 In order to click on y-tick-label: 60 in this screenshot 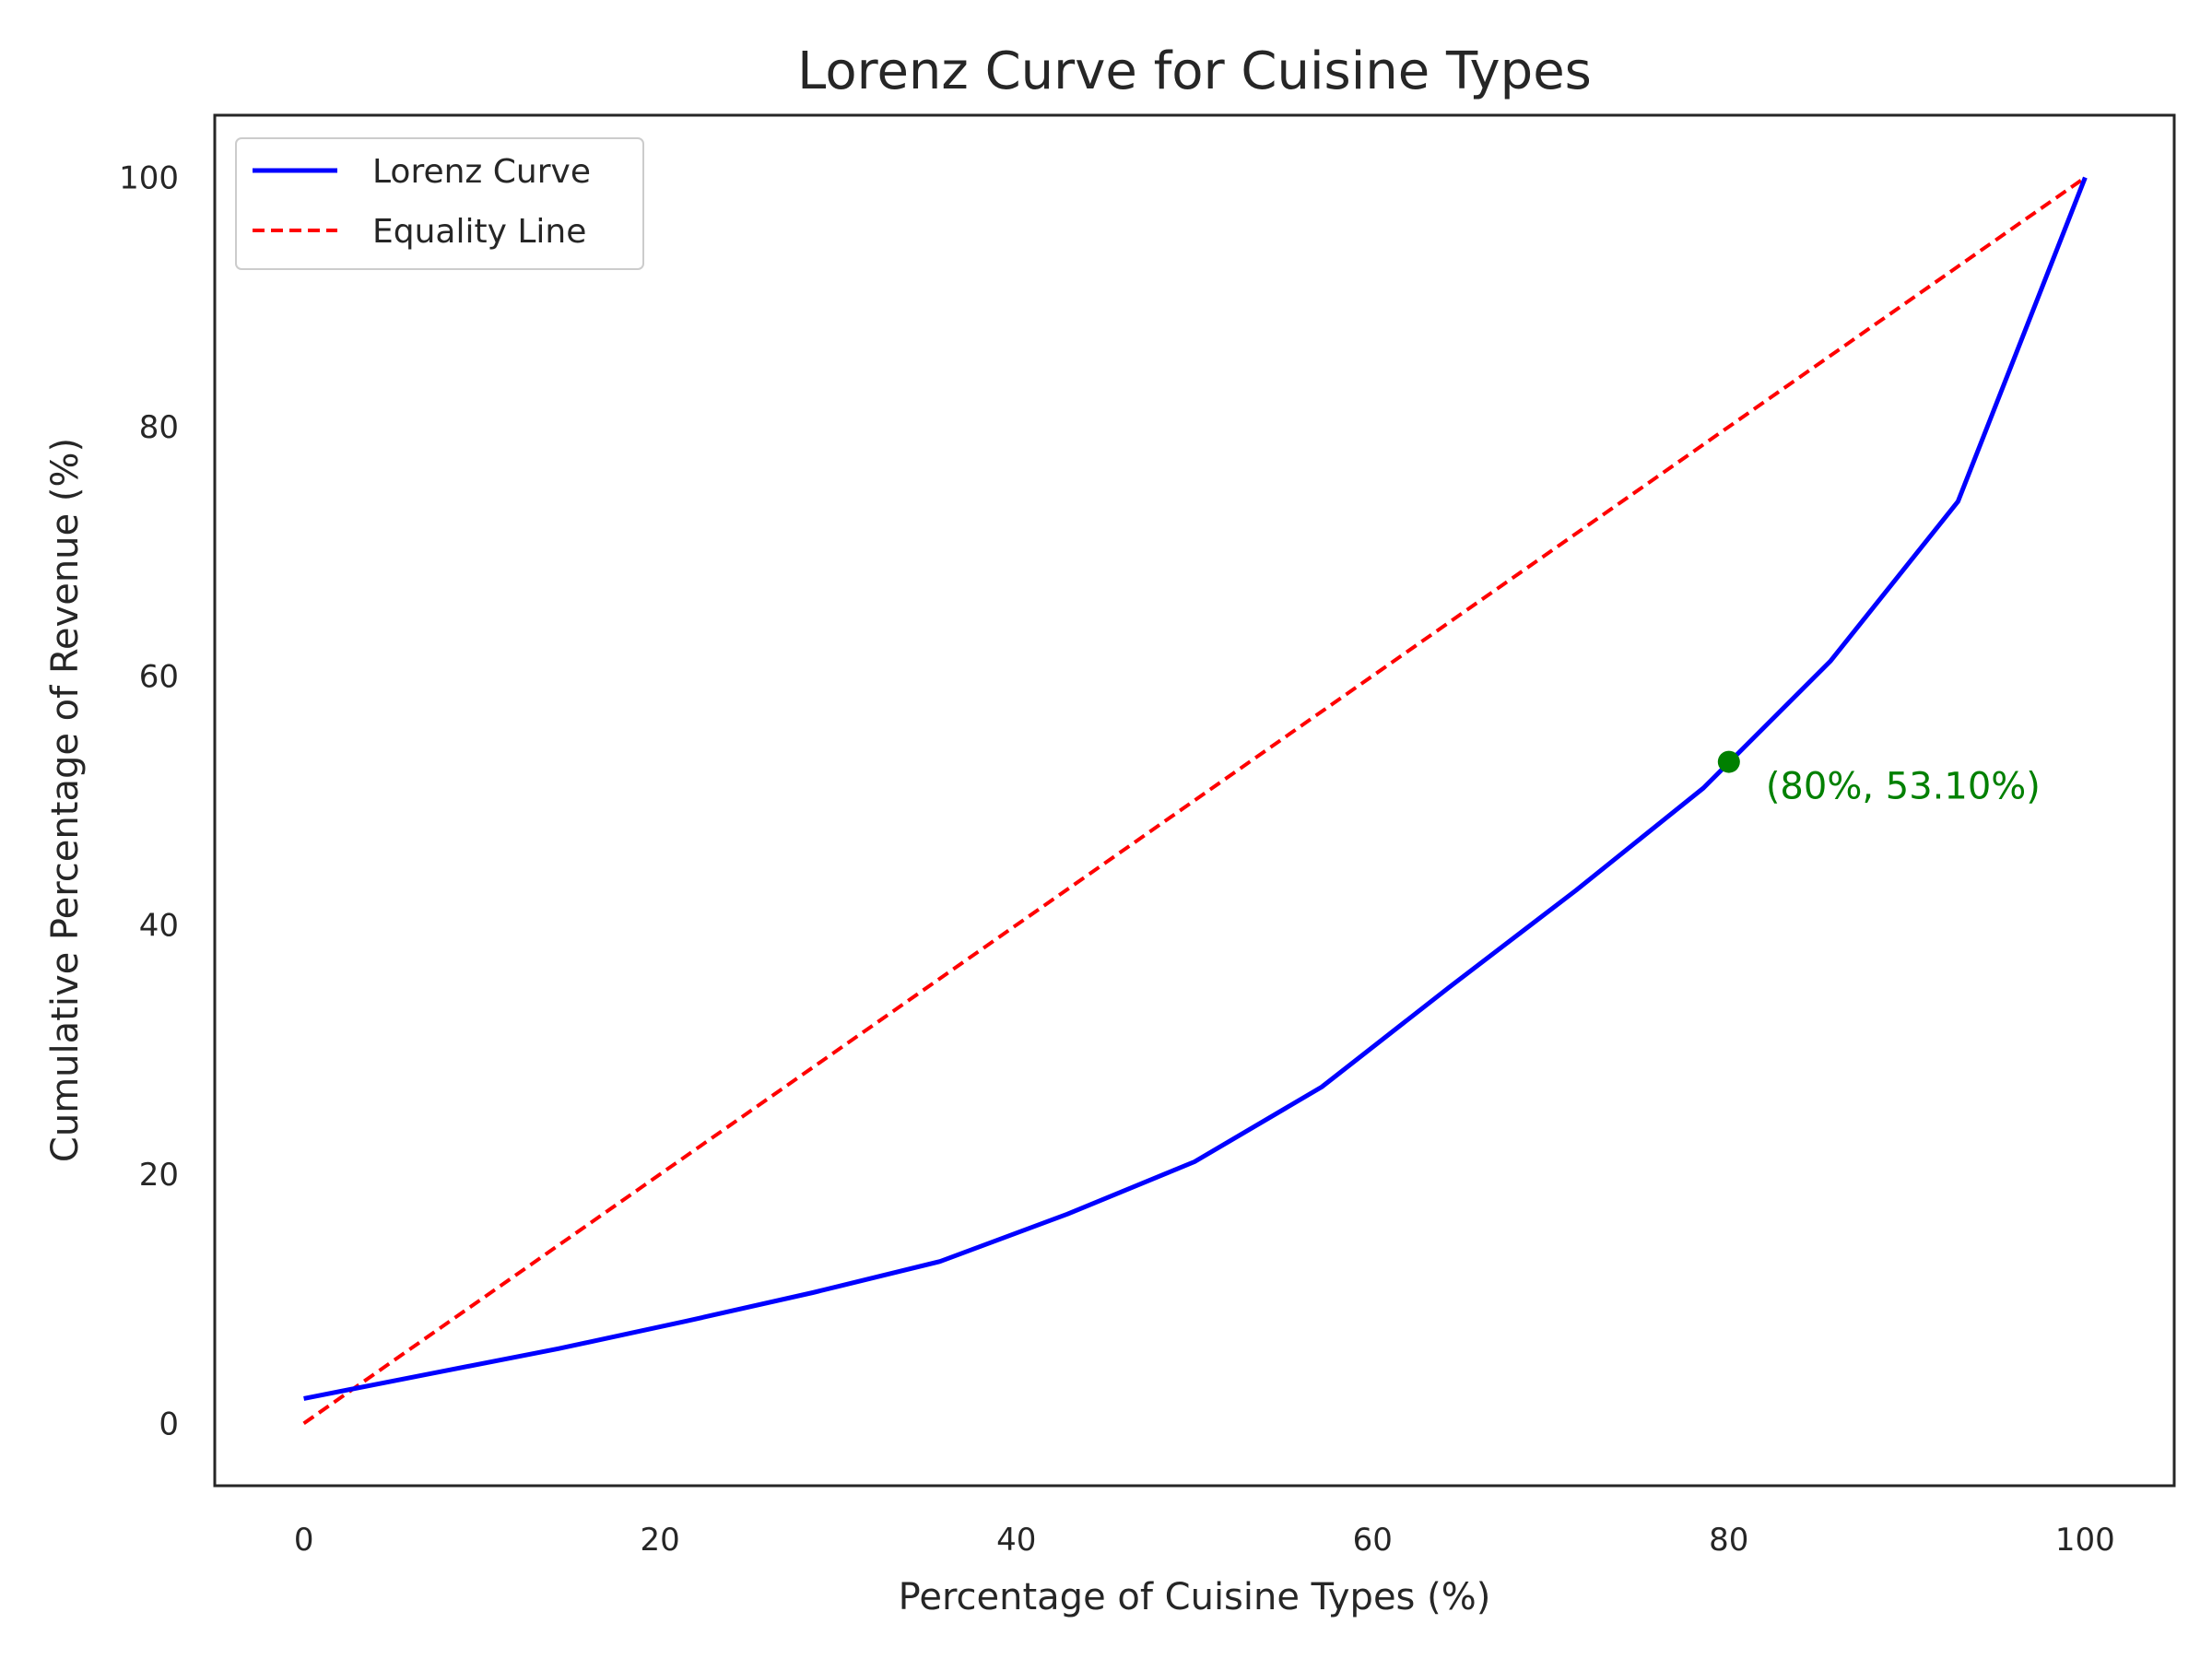, I will do `click(159, 676)`.